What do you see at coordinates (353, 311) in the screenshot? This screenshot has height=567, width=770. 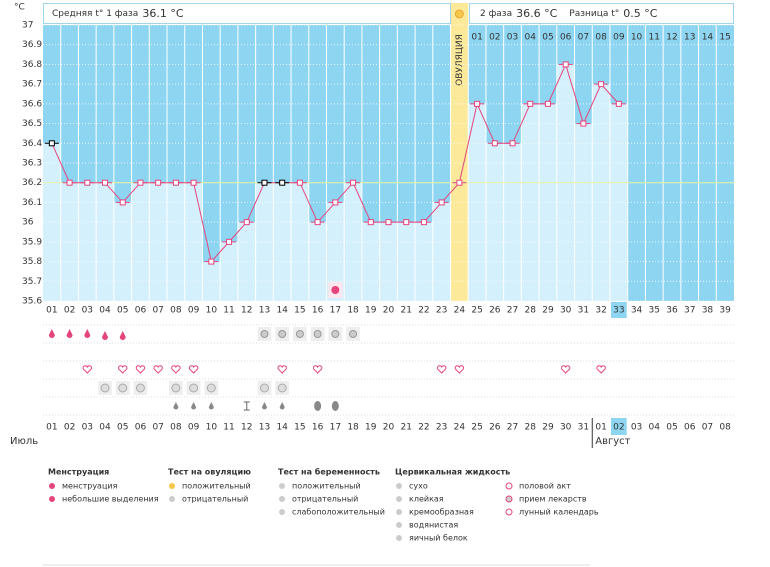 I see `x-tick-label: 18` at bounding box center [353, 311].